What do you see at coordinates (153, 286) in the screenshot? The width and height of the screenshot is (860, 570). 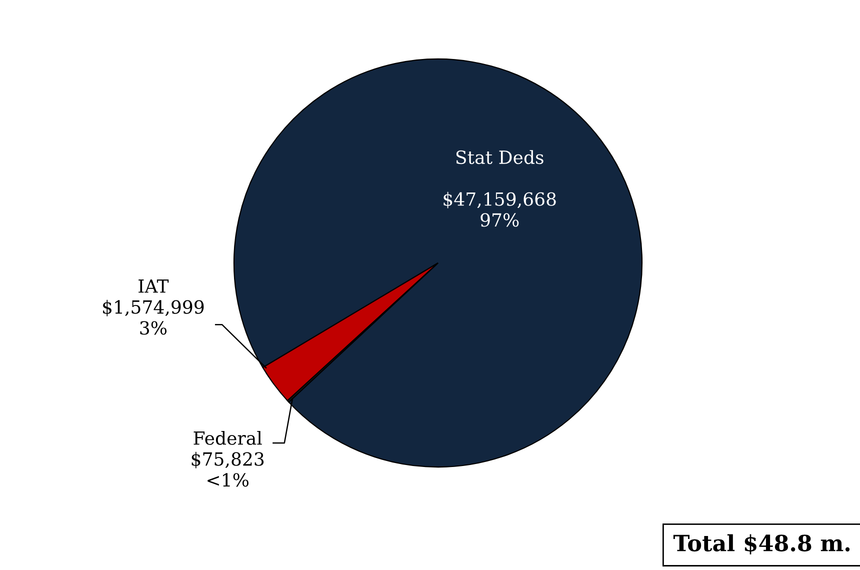 I see `slice-label: IAT` at bounding box center [153, 286].